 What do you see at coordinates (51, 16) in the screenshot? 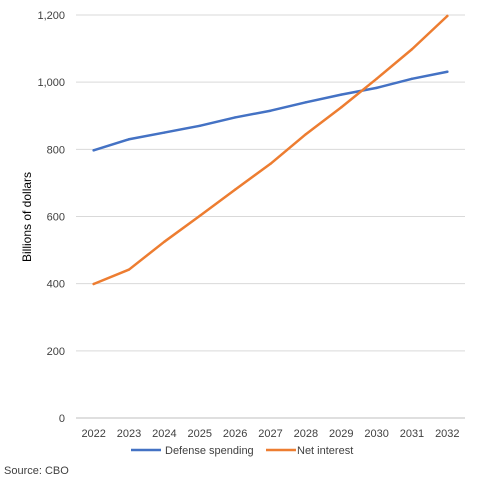
I see `y-tick-label: 1,200` at bounding box center [51, 16].